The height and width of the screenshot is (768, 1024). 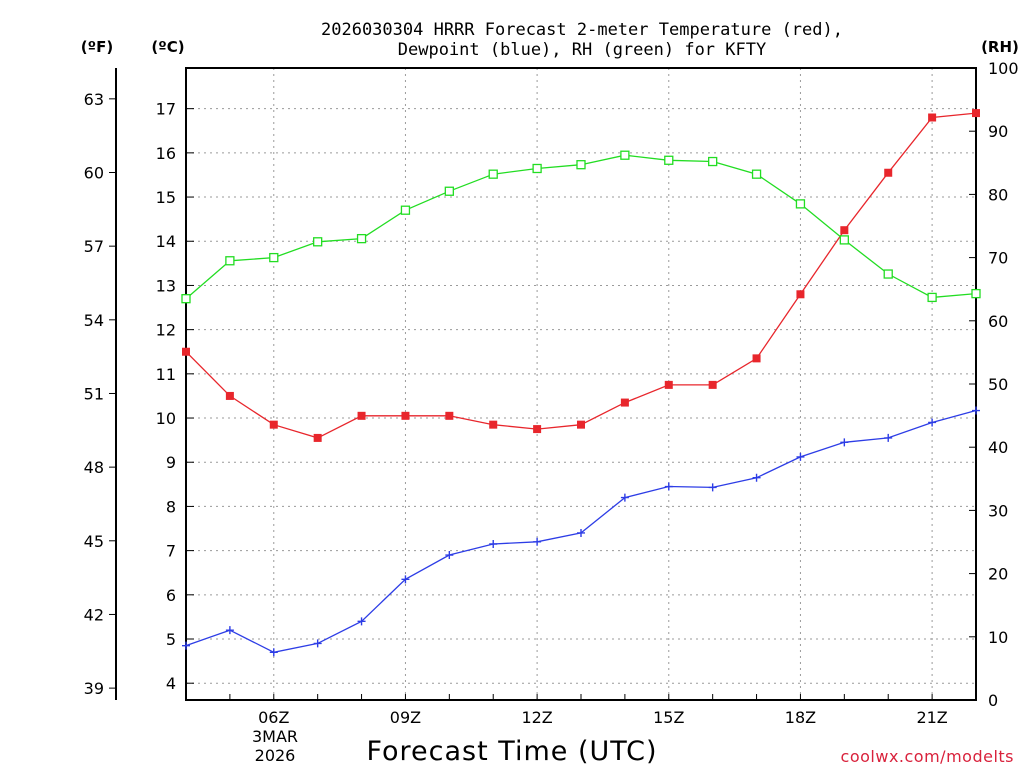 What do you see at coordinates (166, 374) in the screenshot?
I see `celsius-tick-label: 11` at bounding box center [166, 374].